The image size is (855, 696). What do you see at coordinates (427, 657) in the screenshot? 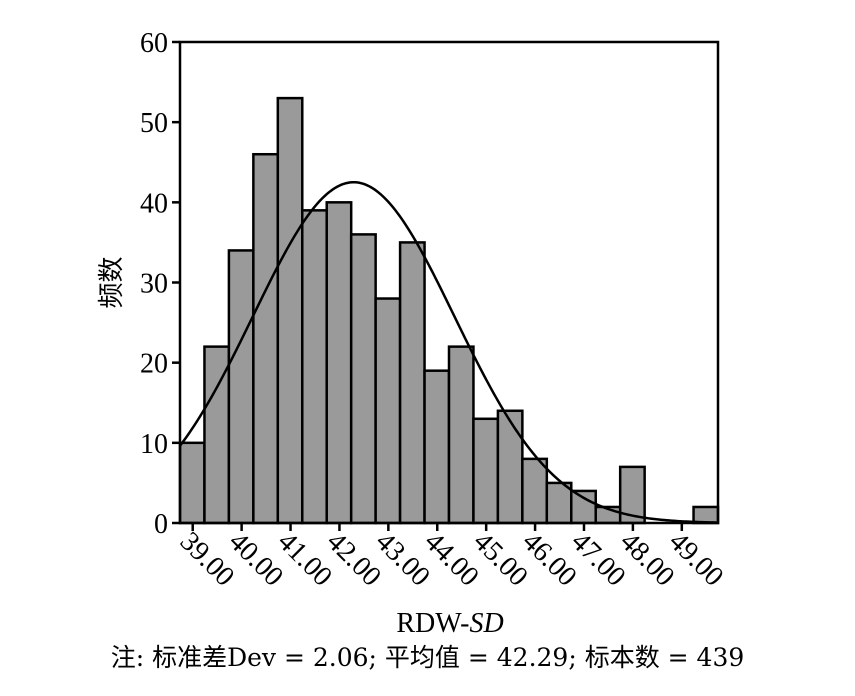
I see `stats-note: 注: 标准差Dev = 2.06; 平均值 = 42.29; 标本数 = 439` at bounding box center [427, 657].